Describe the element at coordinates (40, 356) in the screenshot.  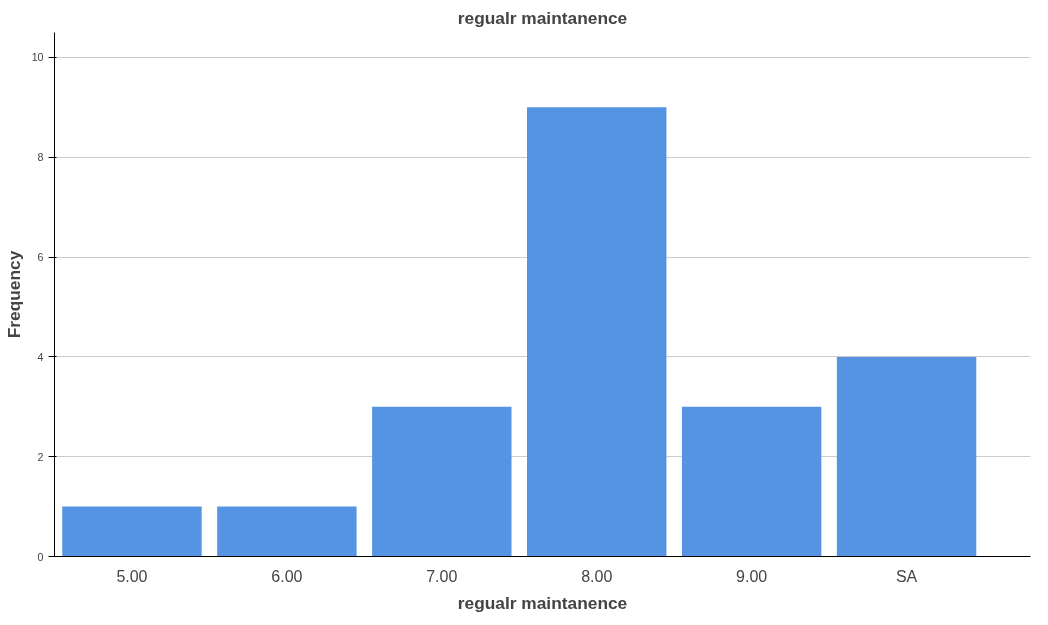
I see `y-tick-label: 4` at that location.